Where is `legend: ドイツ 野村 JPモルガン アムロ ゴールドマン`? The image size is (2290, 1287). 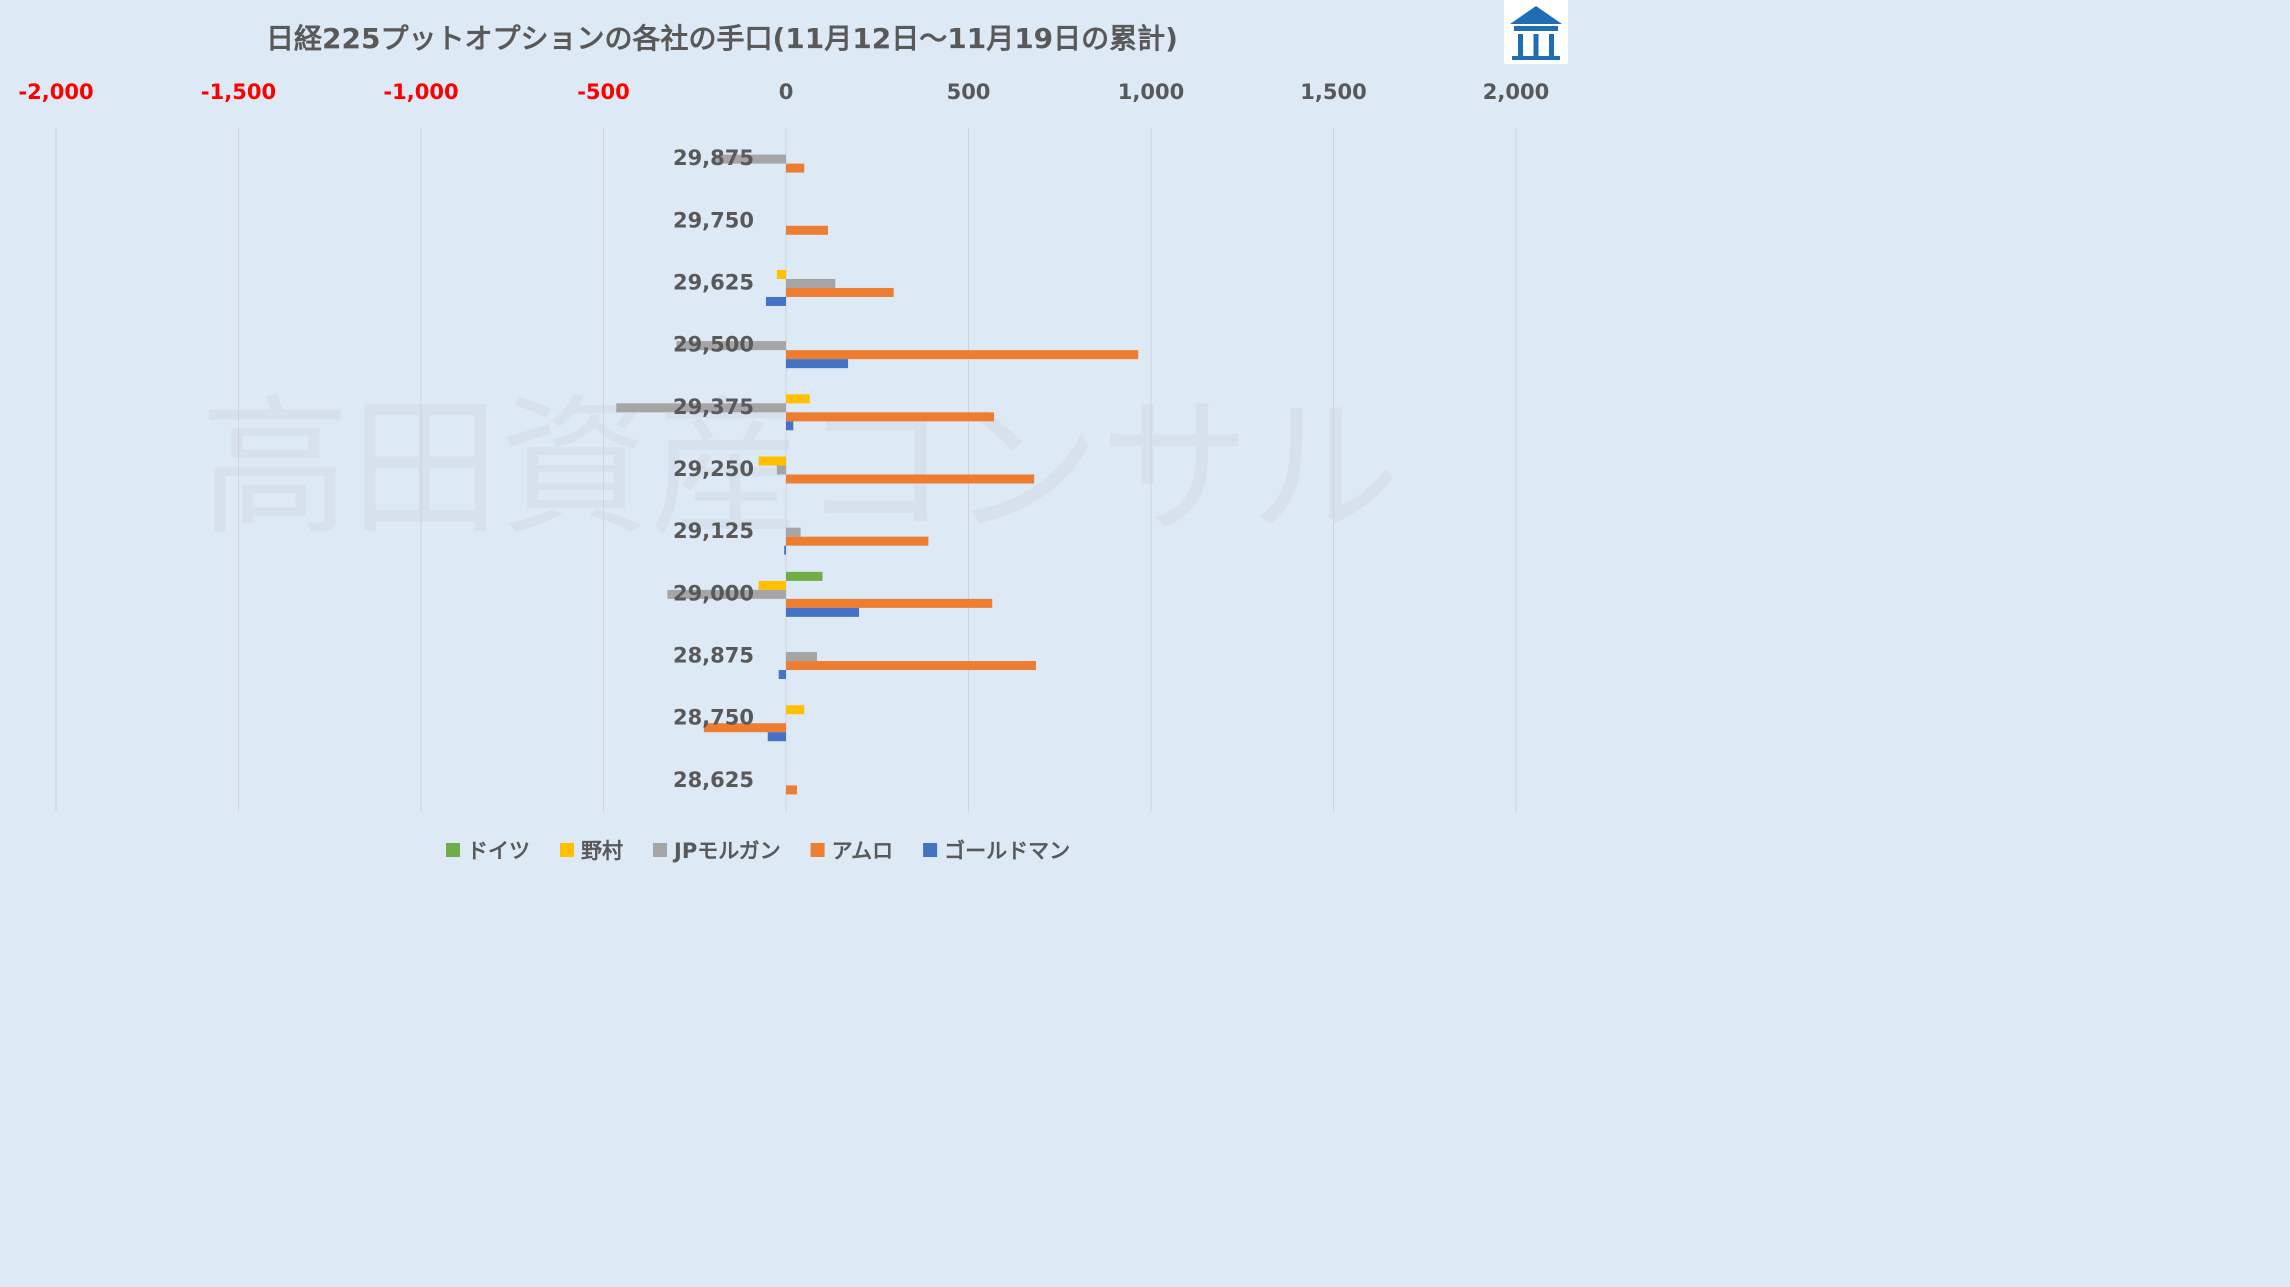
legend: ドイツ 野村 JPモルガン アムロ ゴールドマン is located at coordinates (758, 851).